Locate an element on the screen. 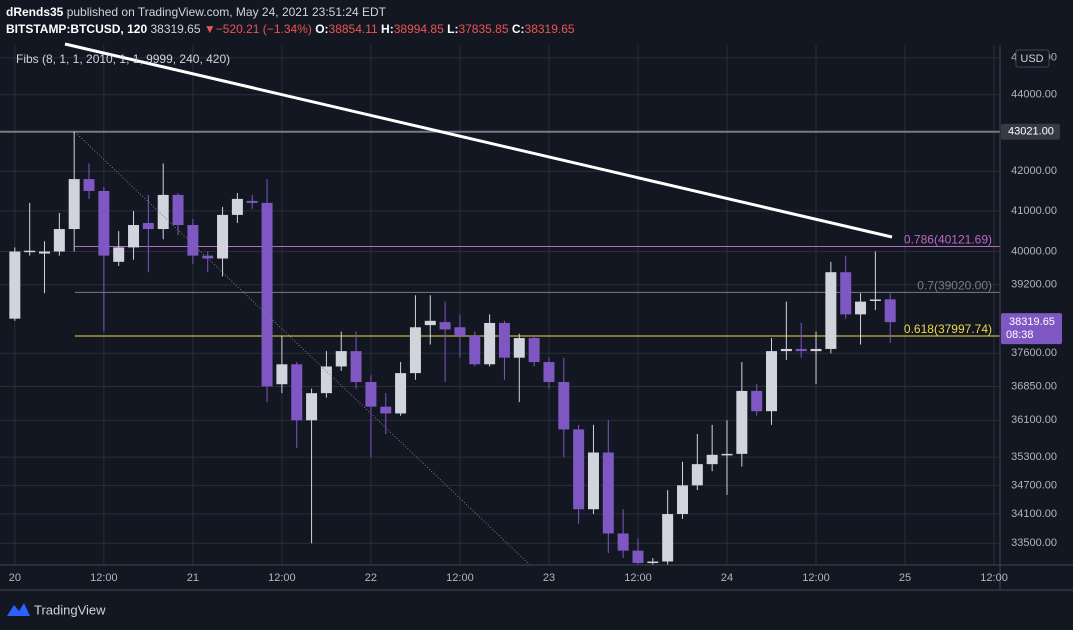 The image size is (1073, 630). y-tick-label: 34100.00 is located at coordinates (1034, 514).